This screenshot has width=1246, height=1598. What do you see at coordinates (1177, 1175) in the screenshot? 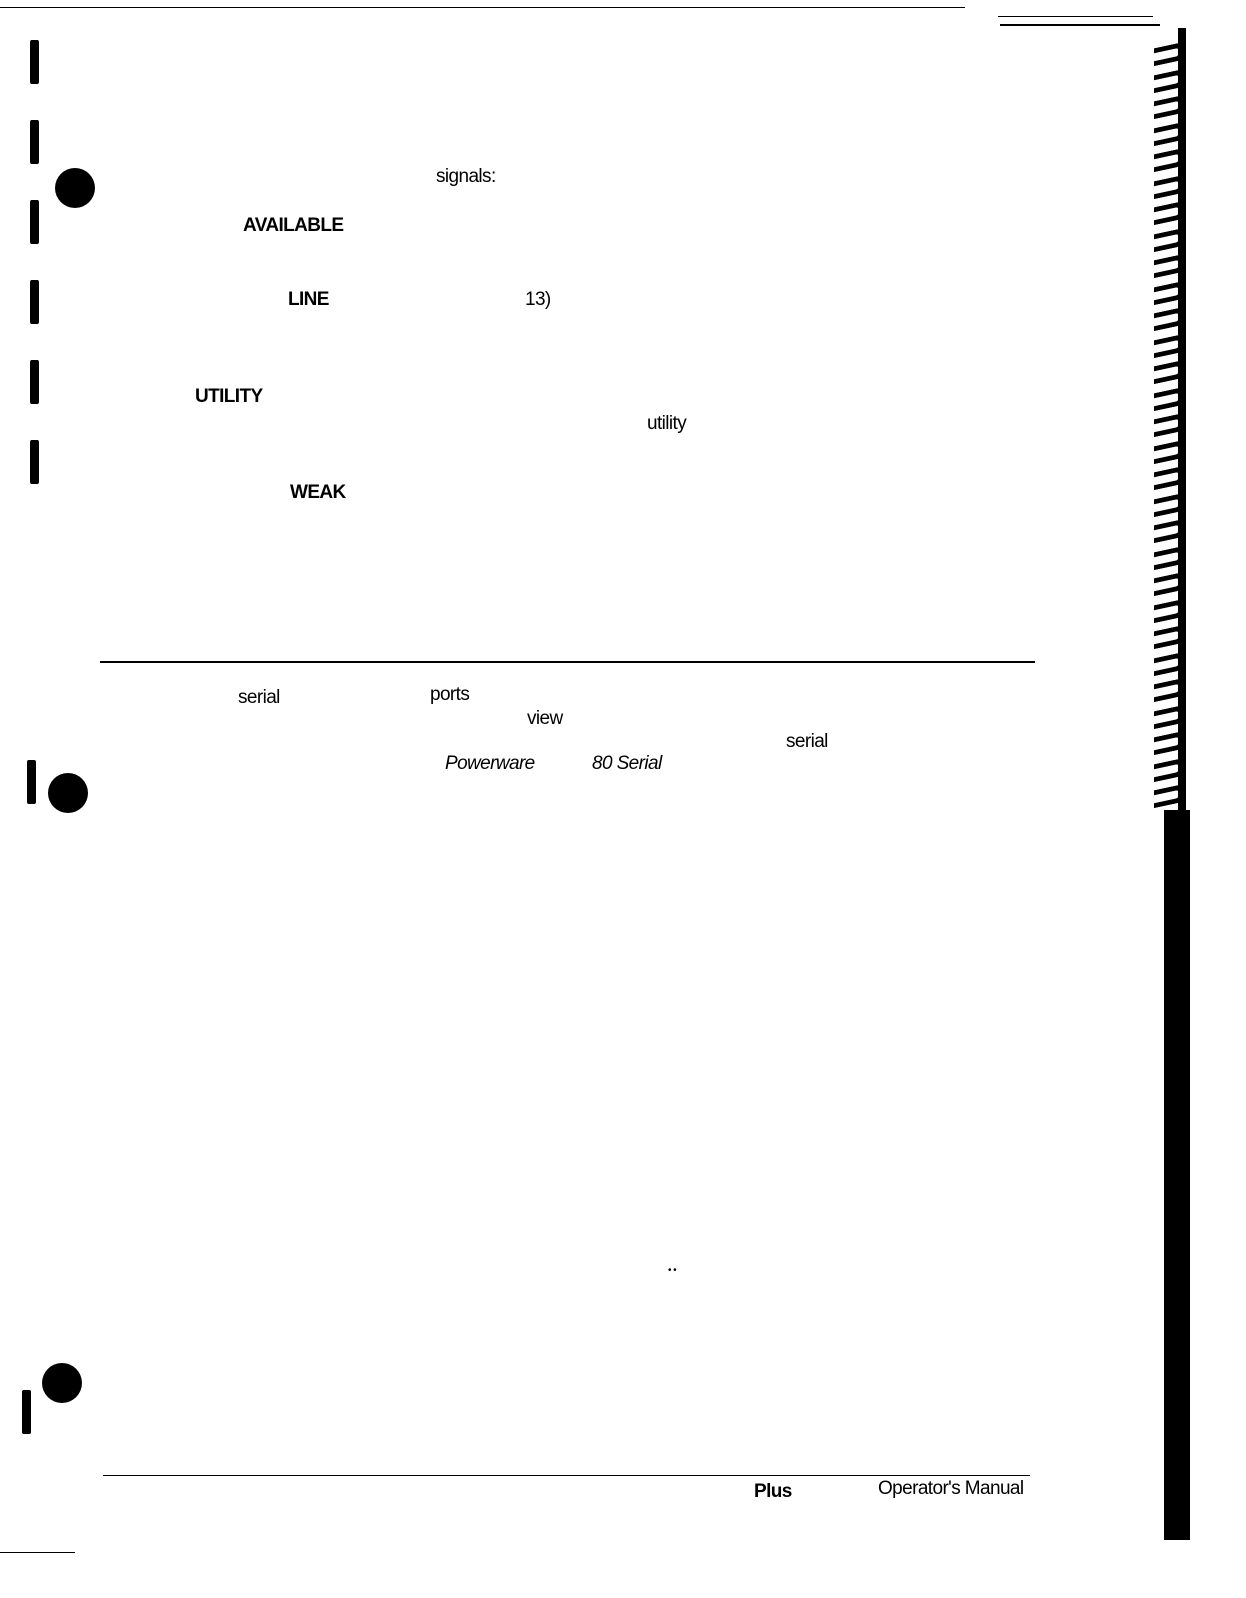
I see `binding-spine` at bounding box center [1177, 1175].